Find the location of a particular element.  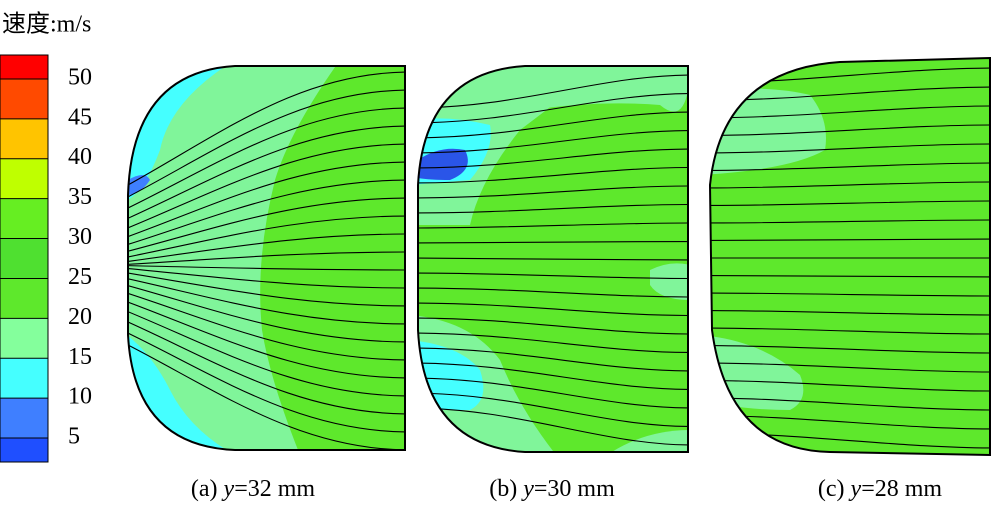

caption-prefix: (b) is located at coordinates (503, 489).